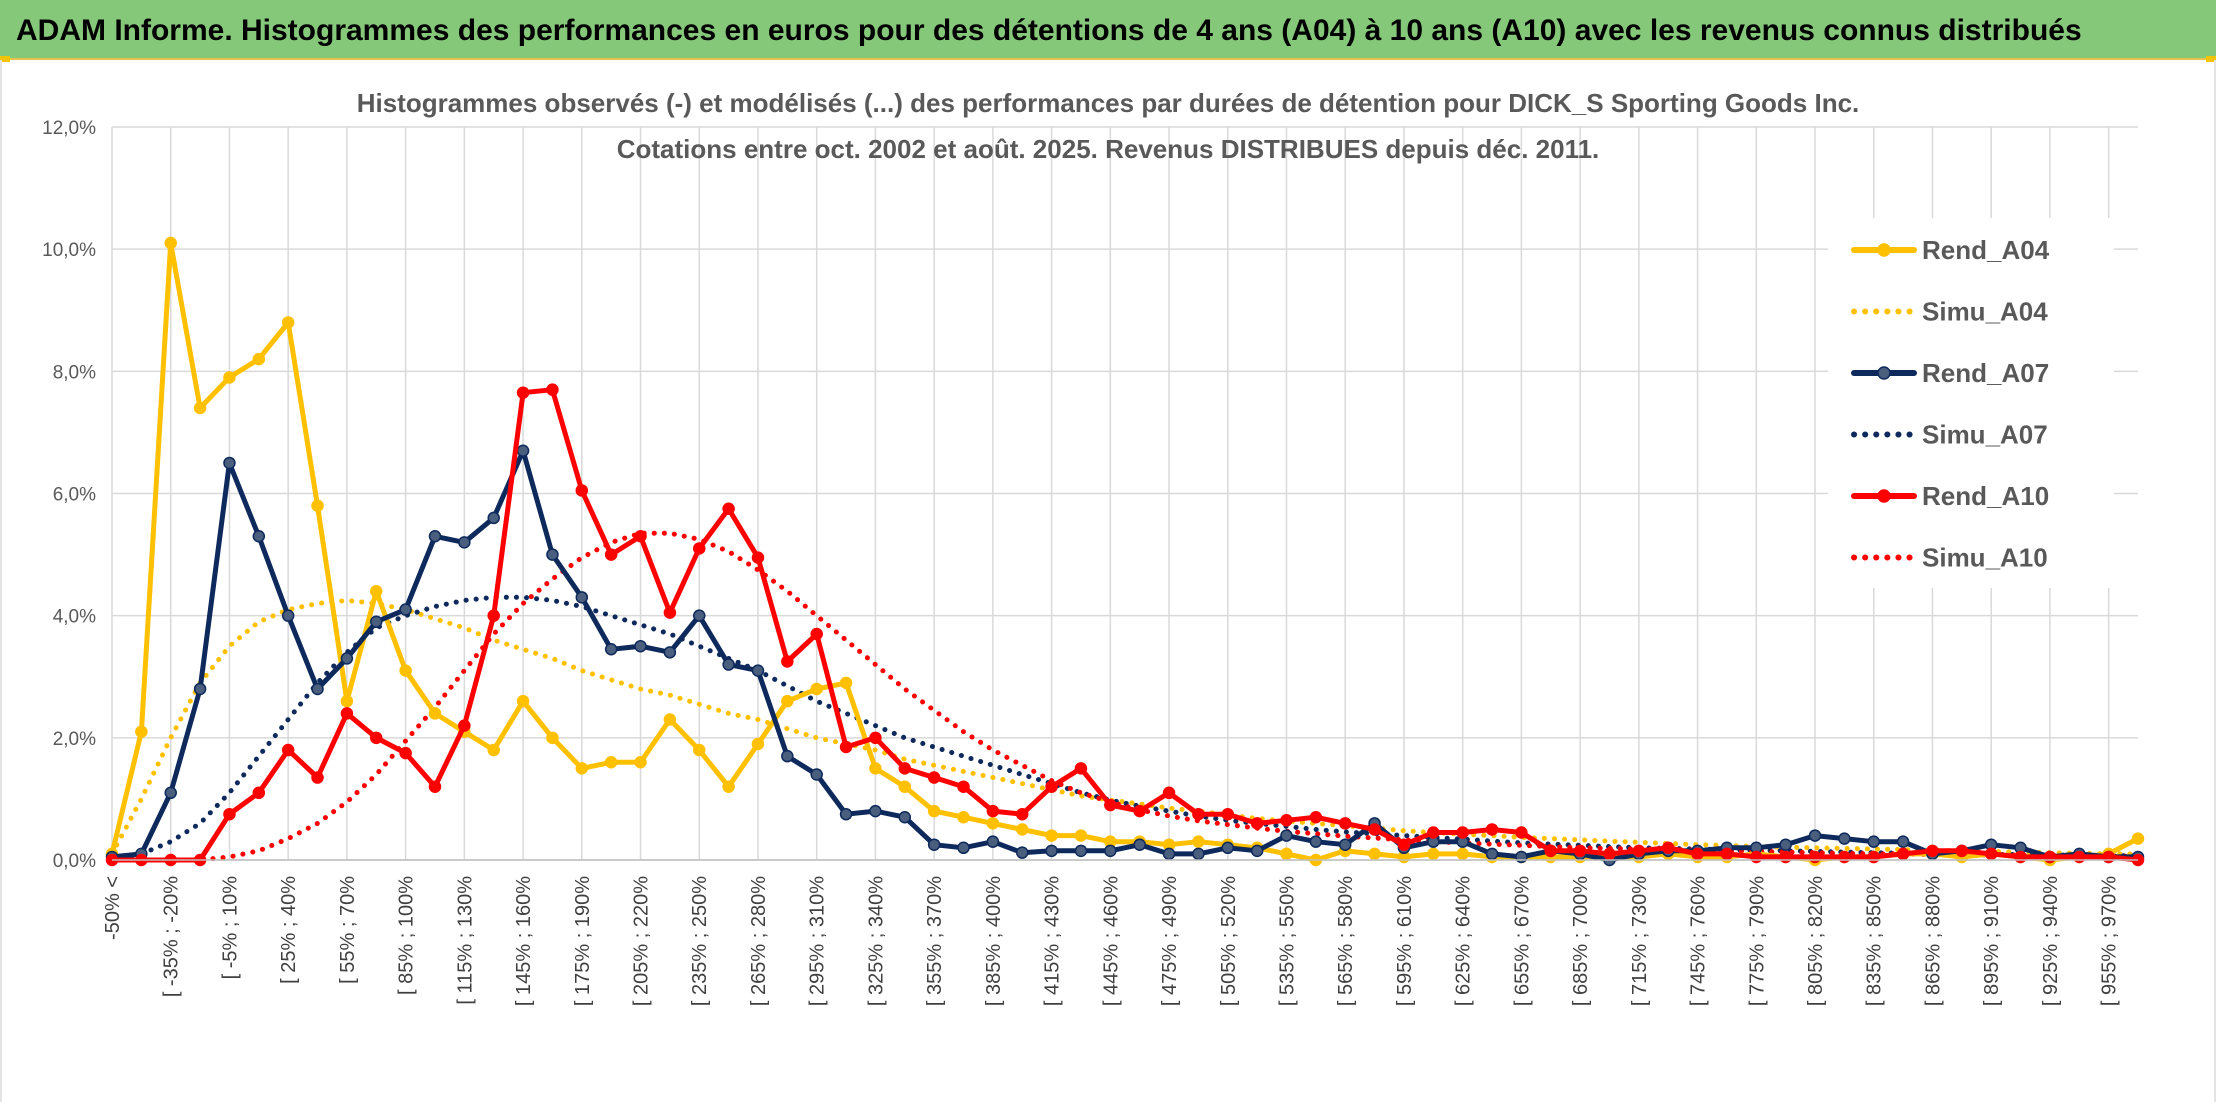  What do you see at coordinates (1757, 941) in the screenshot?
I see `x-tick-label: [ 775% ; 790%` at bounding box center [1757, 941].